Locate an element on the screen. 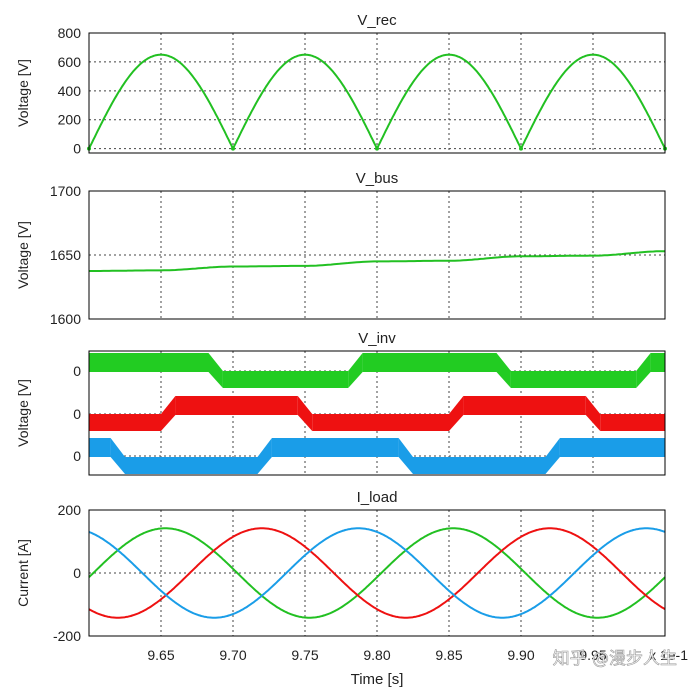  x-tick-label: 9.85 is located at coordinates (448, 655).